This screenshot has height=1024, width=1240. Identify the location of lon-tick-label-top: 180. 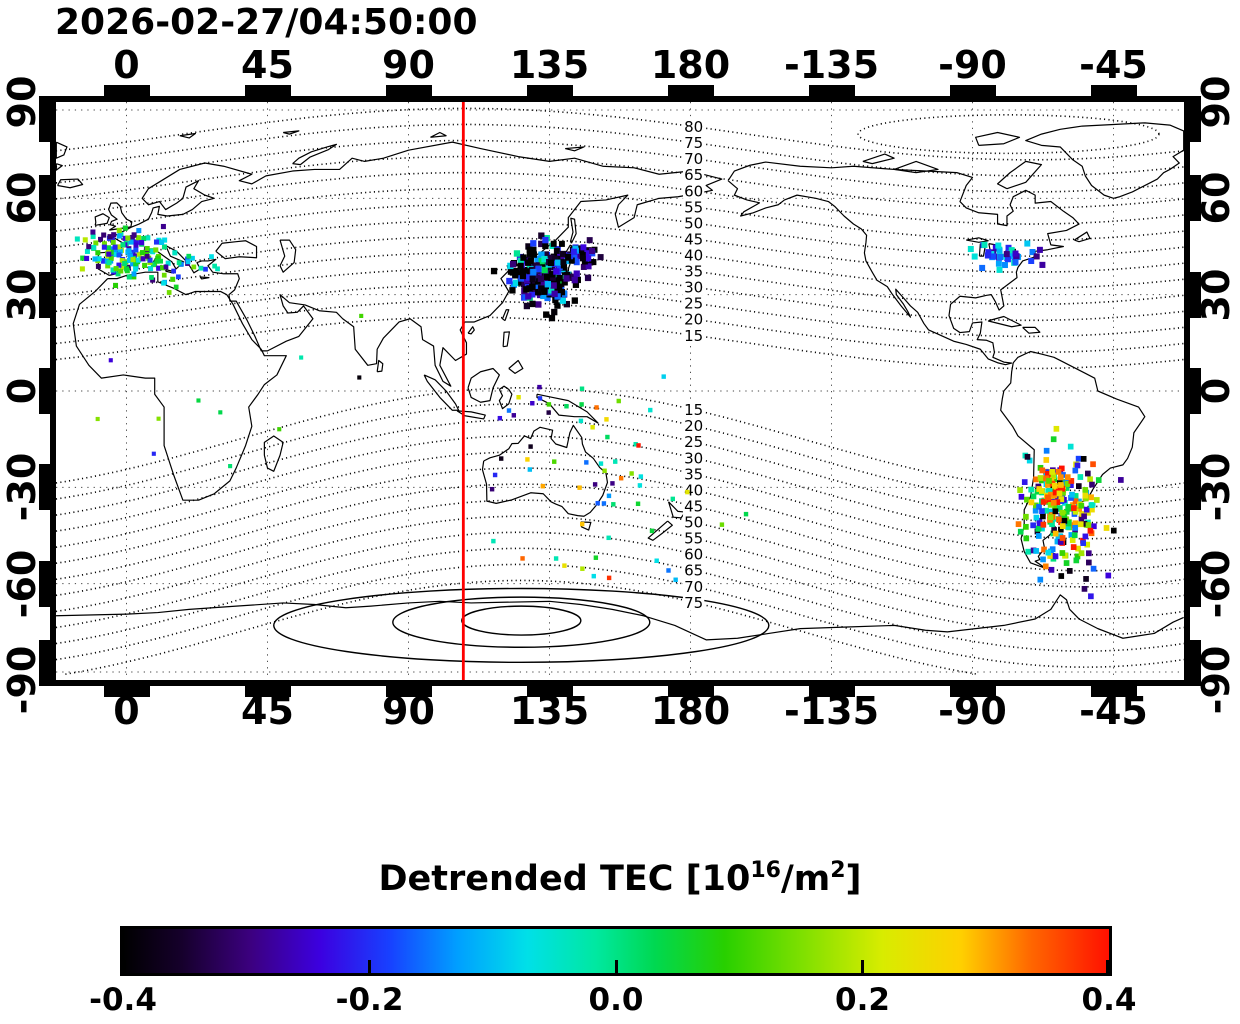
(690, 65).